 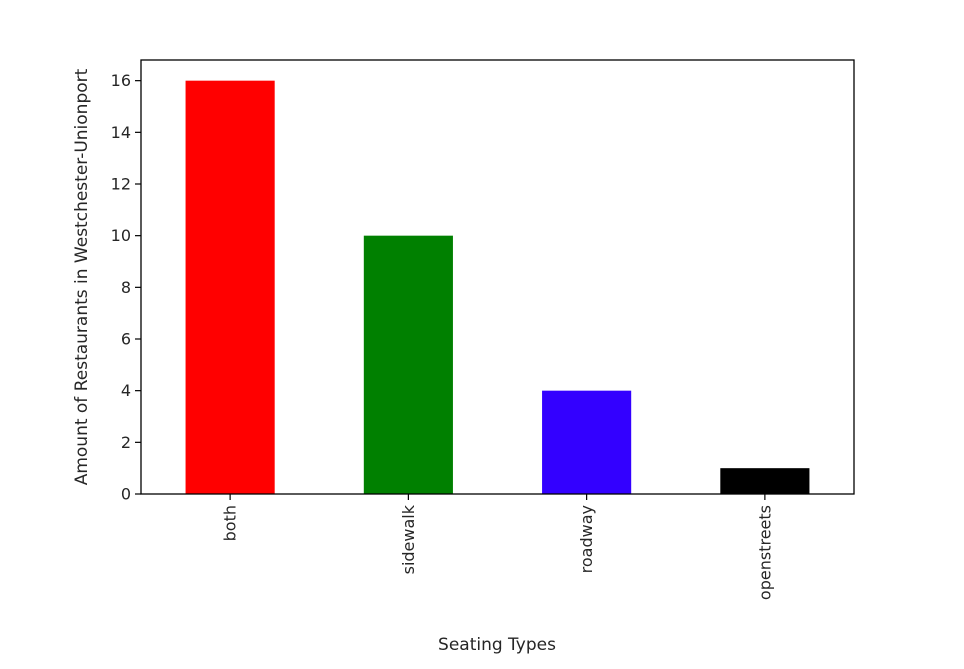 What do you see at coordinates (408, 365) in the screenshot?
I see `bar-sidewalk` at bounding box center [408, 365].